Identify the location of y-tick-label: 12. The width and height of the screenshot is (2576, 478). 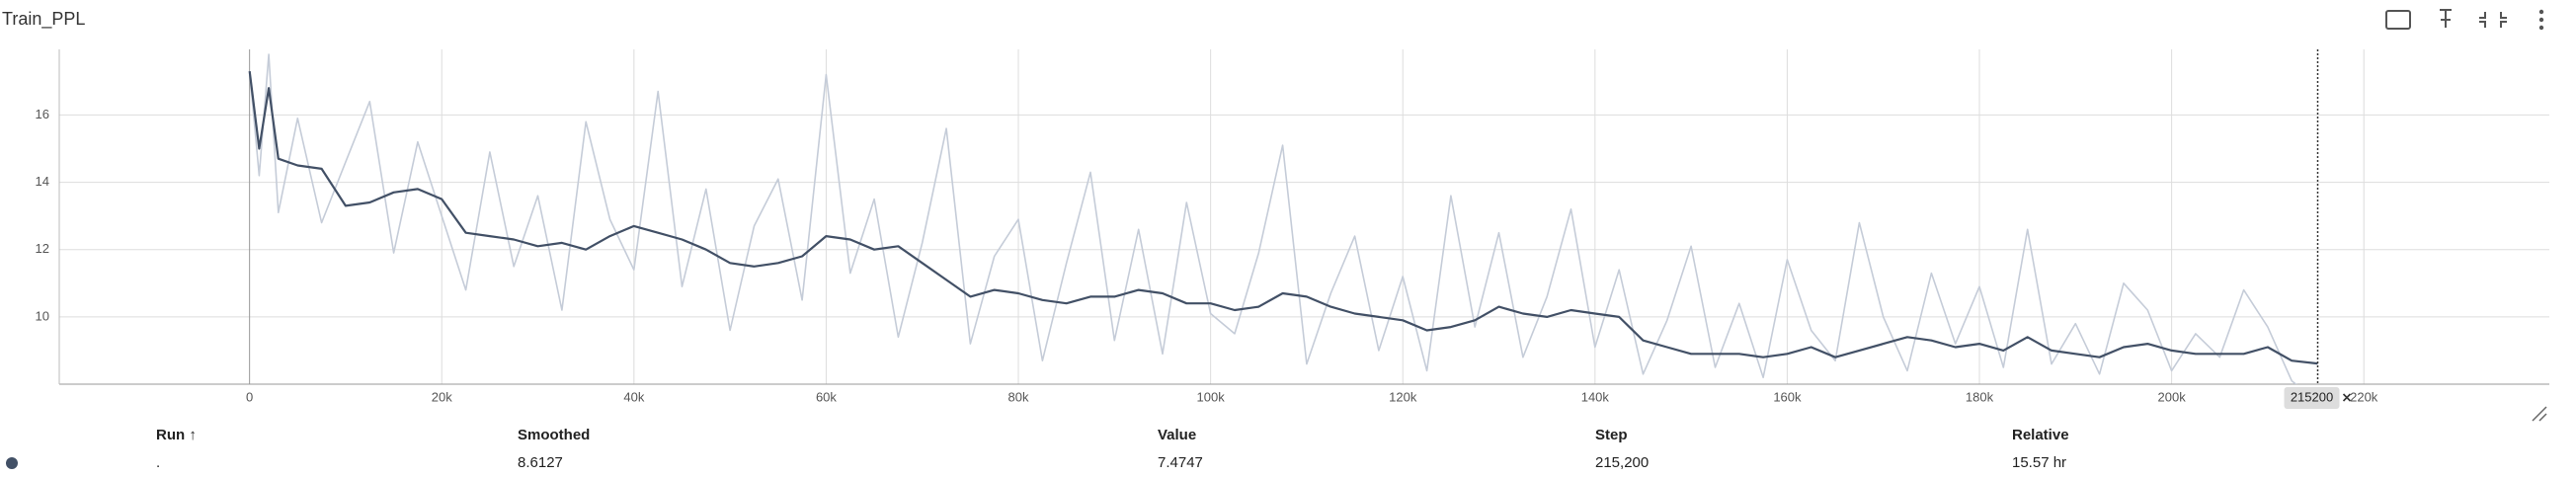
(42, 249).